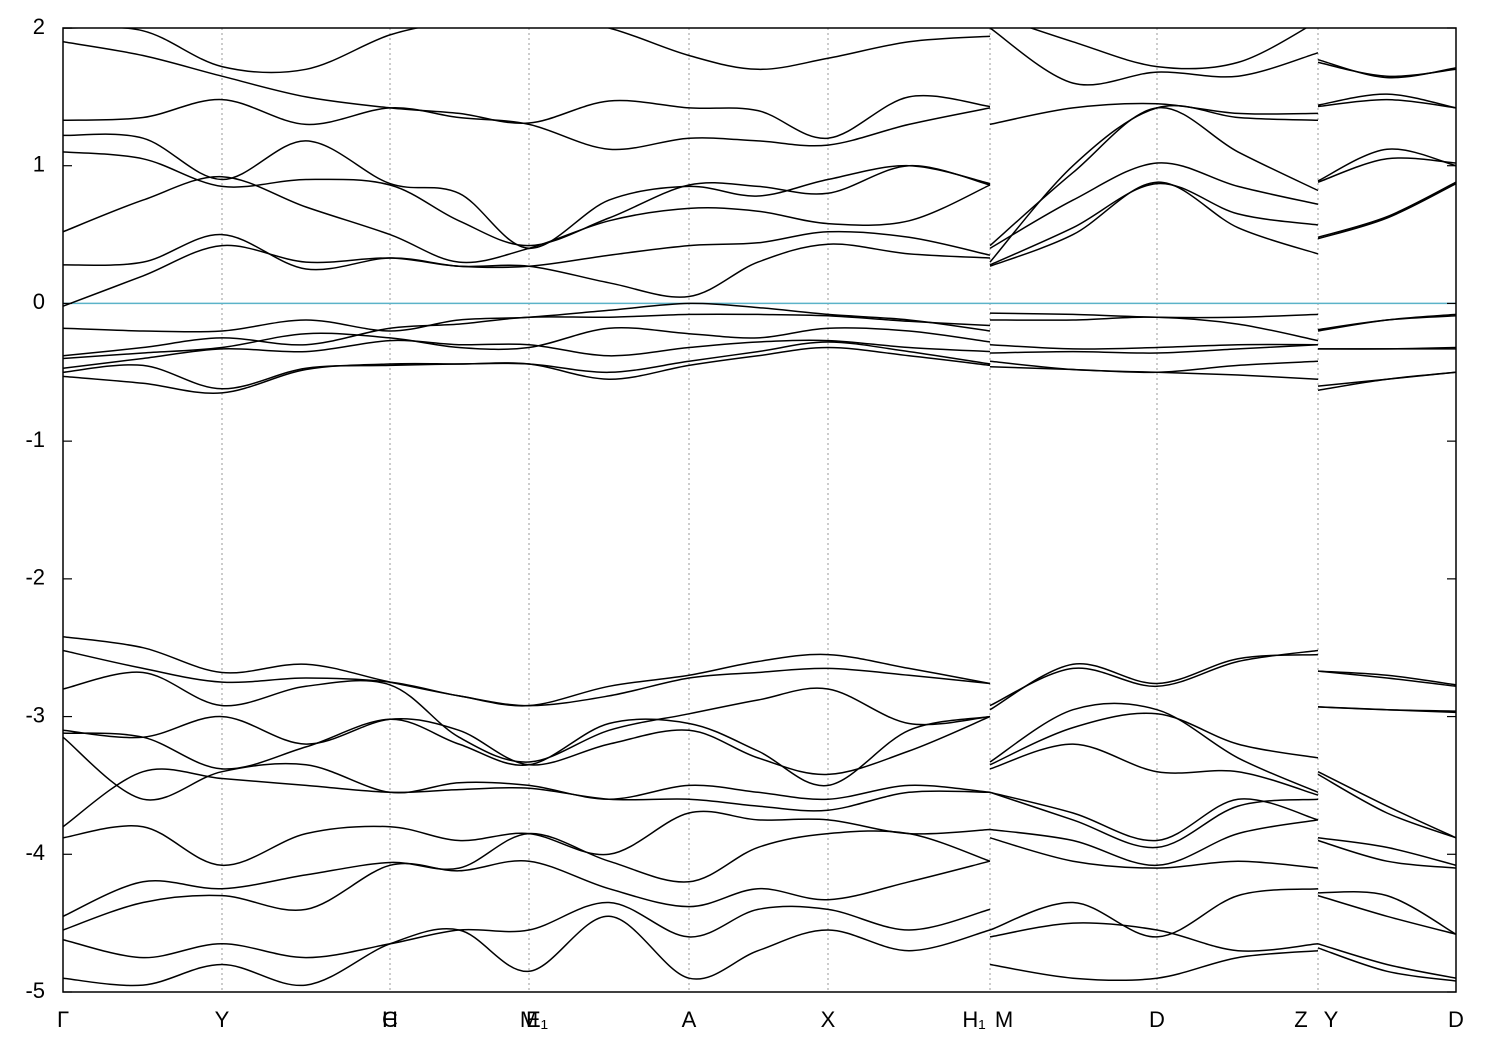 The height and width of the screenshot is (1050, 1500). Describe the element at coordinates (39, 301) in the screenshot. I see `y-tick-label: 0` at that location.